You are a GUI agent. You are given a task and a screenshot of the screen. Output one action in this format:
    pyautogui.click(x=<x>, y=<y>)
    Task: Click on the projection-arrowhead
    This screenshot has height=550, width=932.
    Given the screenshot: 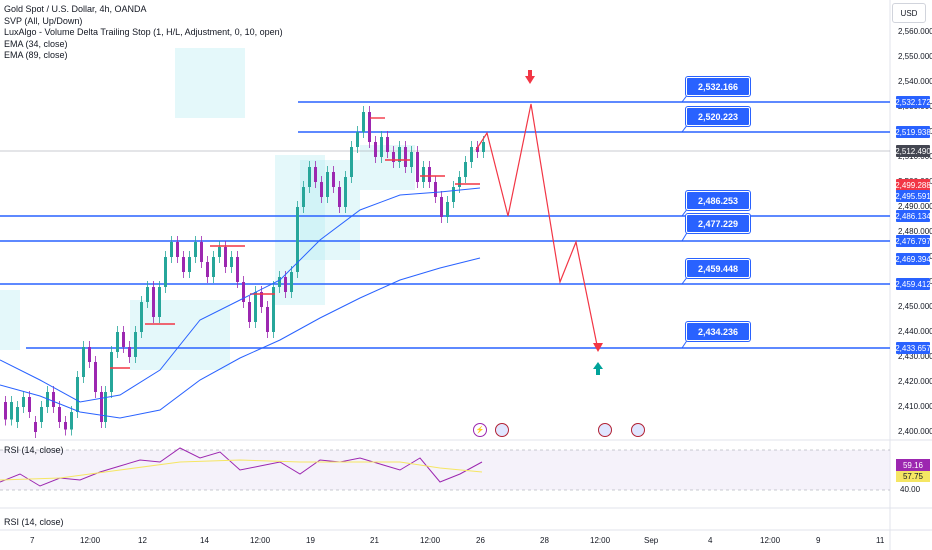 What is the action you would take?
    pyautogui.click(x=598, y=347)
    